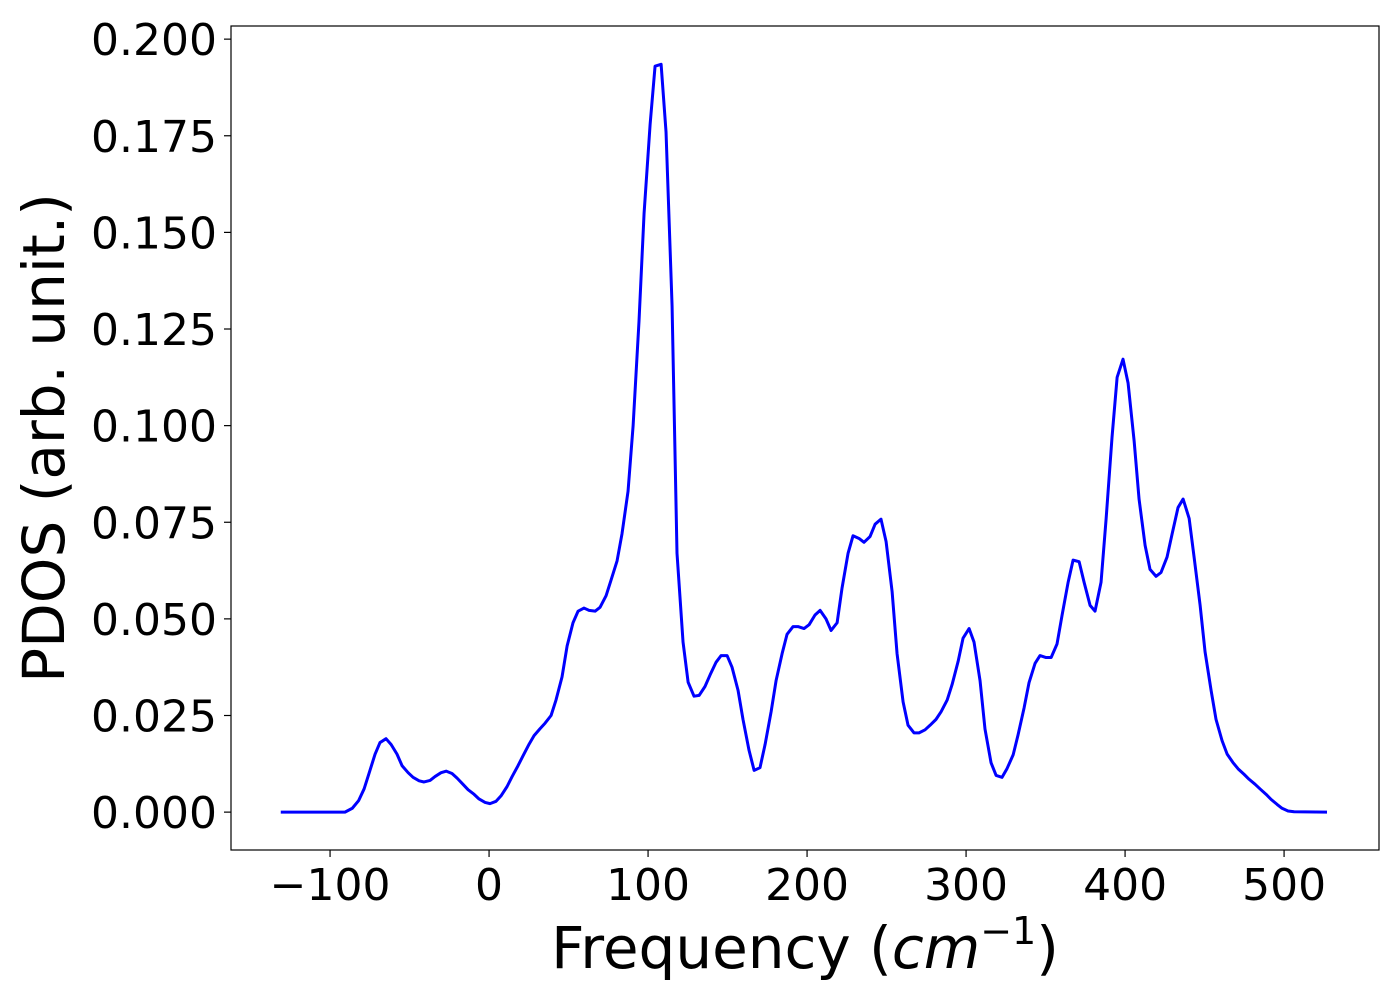  I want to click on x-label-part: −1, so click(1008, 931).